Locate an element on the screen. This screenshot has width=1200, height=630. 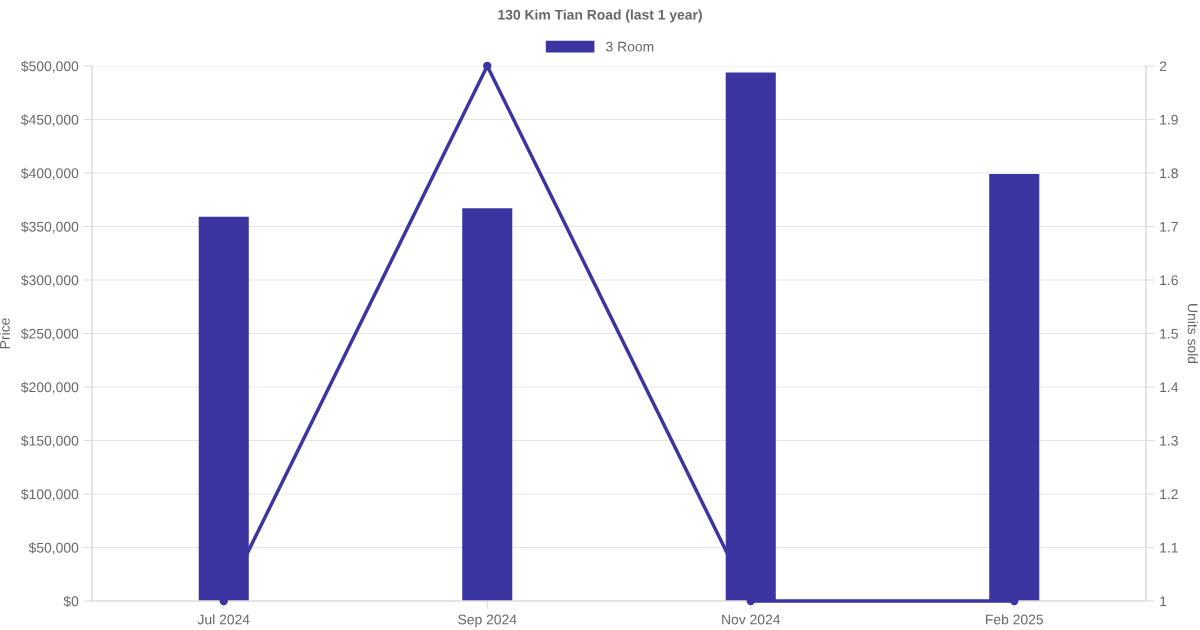
y2-tick-label: 1.6 is located at coordinates (1169, 280).